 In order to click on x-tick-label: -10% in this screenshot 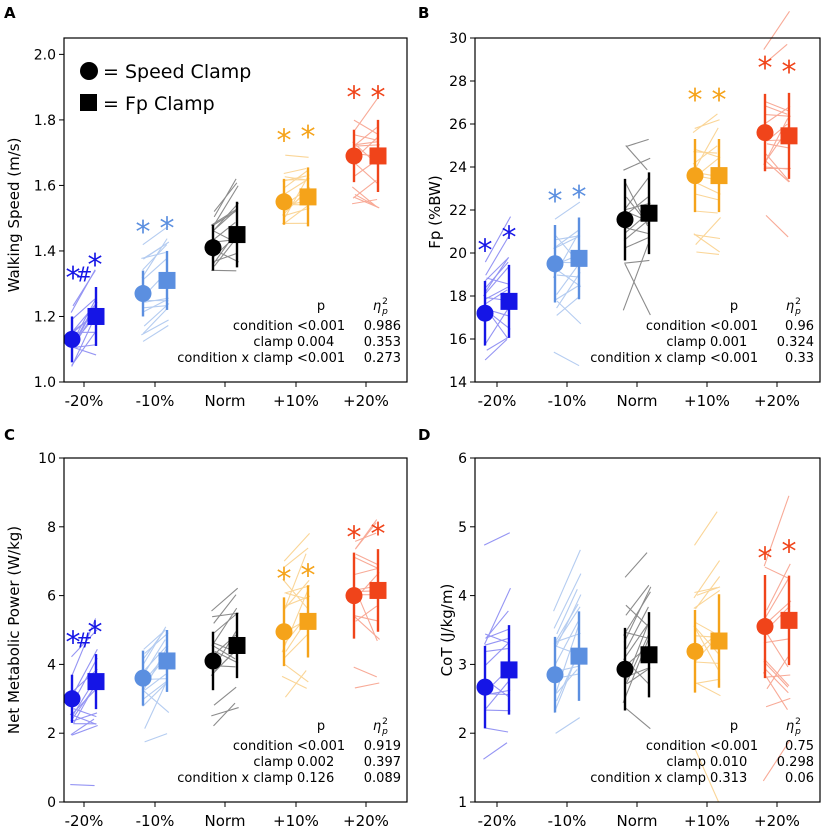, I will do `click(567, 401)`.